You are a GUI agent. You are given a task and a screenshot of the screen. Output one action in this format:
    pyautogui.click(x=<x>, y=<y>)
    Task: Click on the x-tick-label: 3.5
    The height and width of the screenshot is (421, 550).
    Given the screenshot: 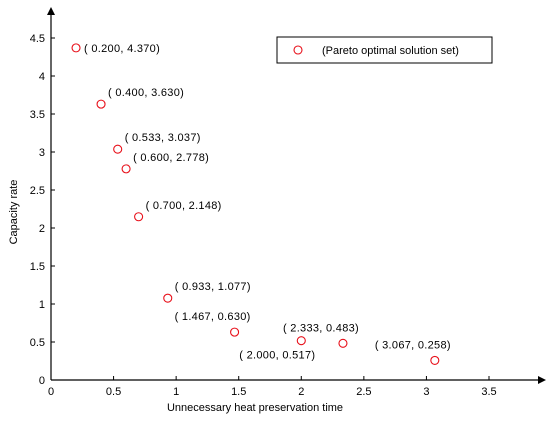 What is the action you would take?
    pyautogui.click(x=488, y=392)
    